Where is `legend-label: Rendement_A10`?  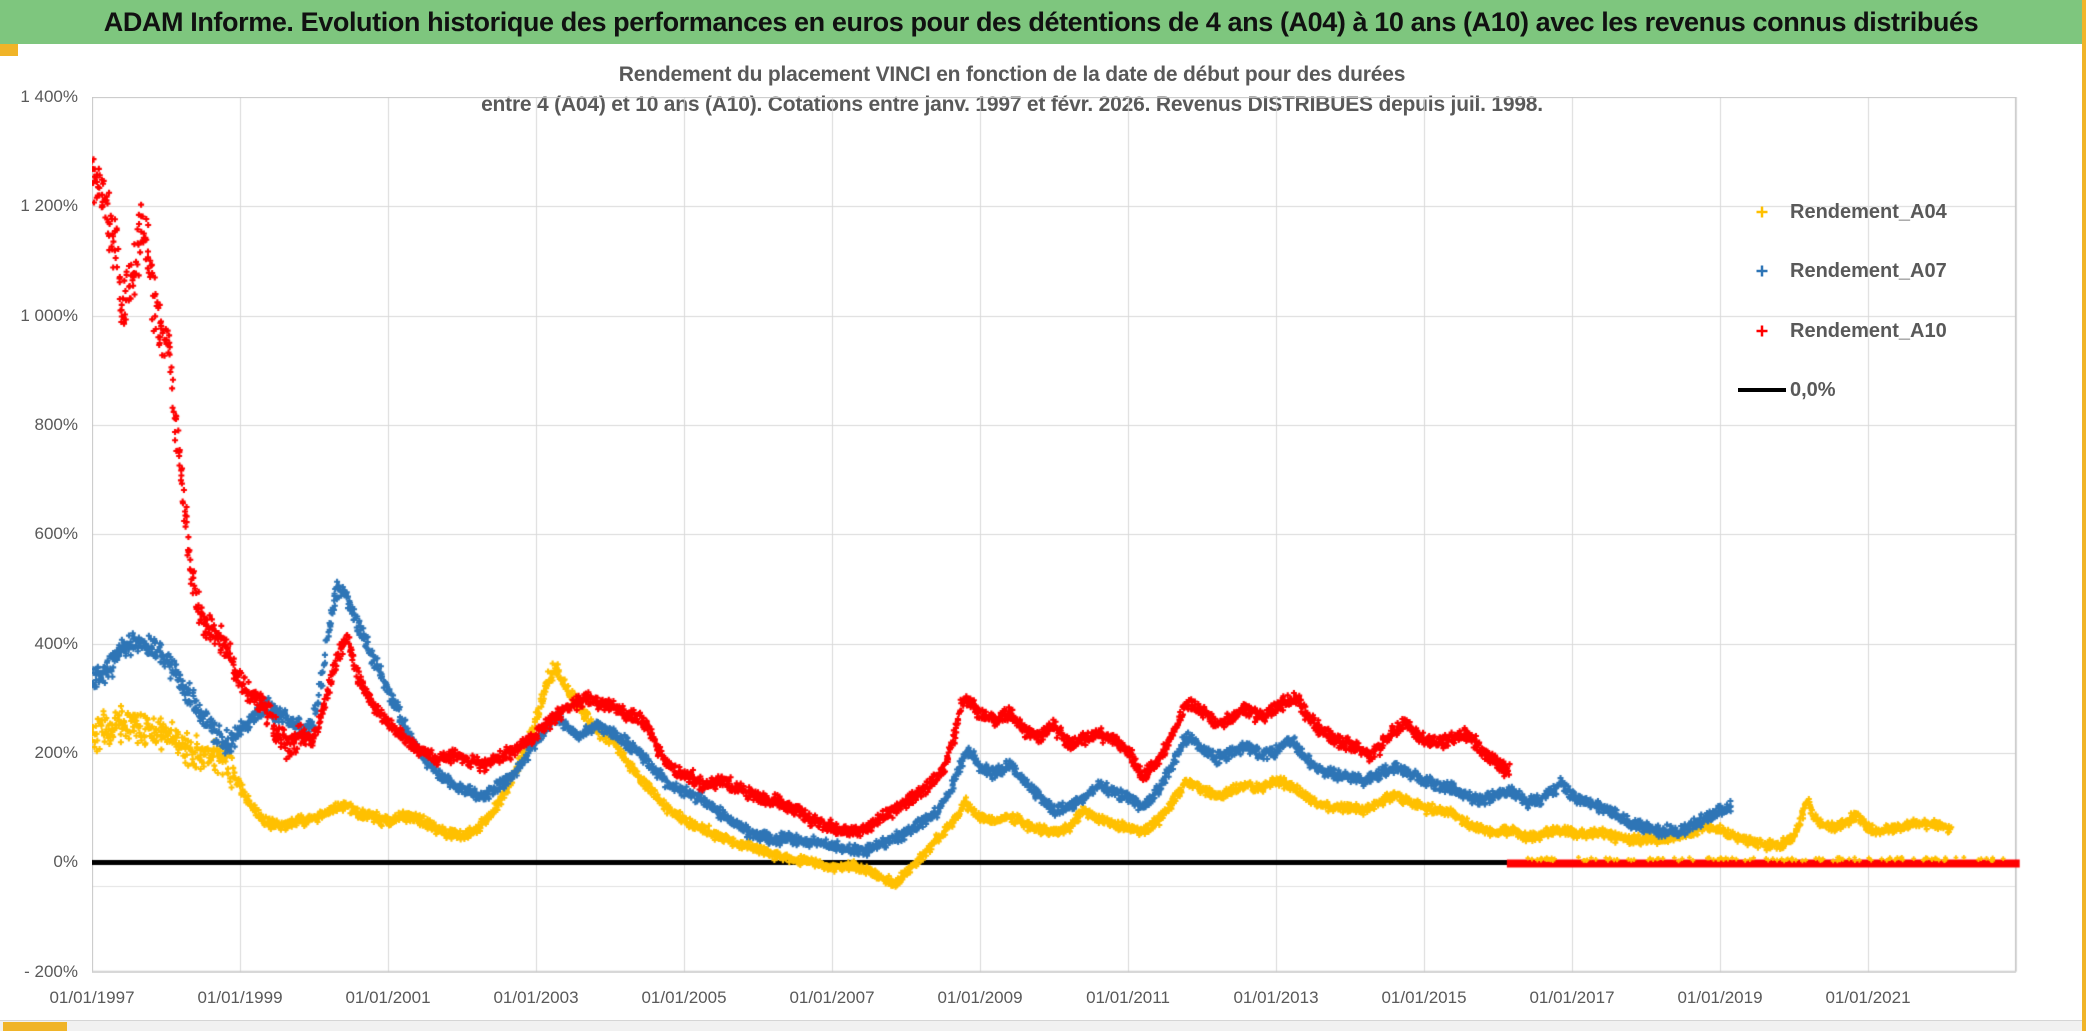 legend-label: Rendement_A10 is located at coordinates (1868, 330).